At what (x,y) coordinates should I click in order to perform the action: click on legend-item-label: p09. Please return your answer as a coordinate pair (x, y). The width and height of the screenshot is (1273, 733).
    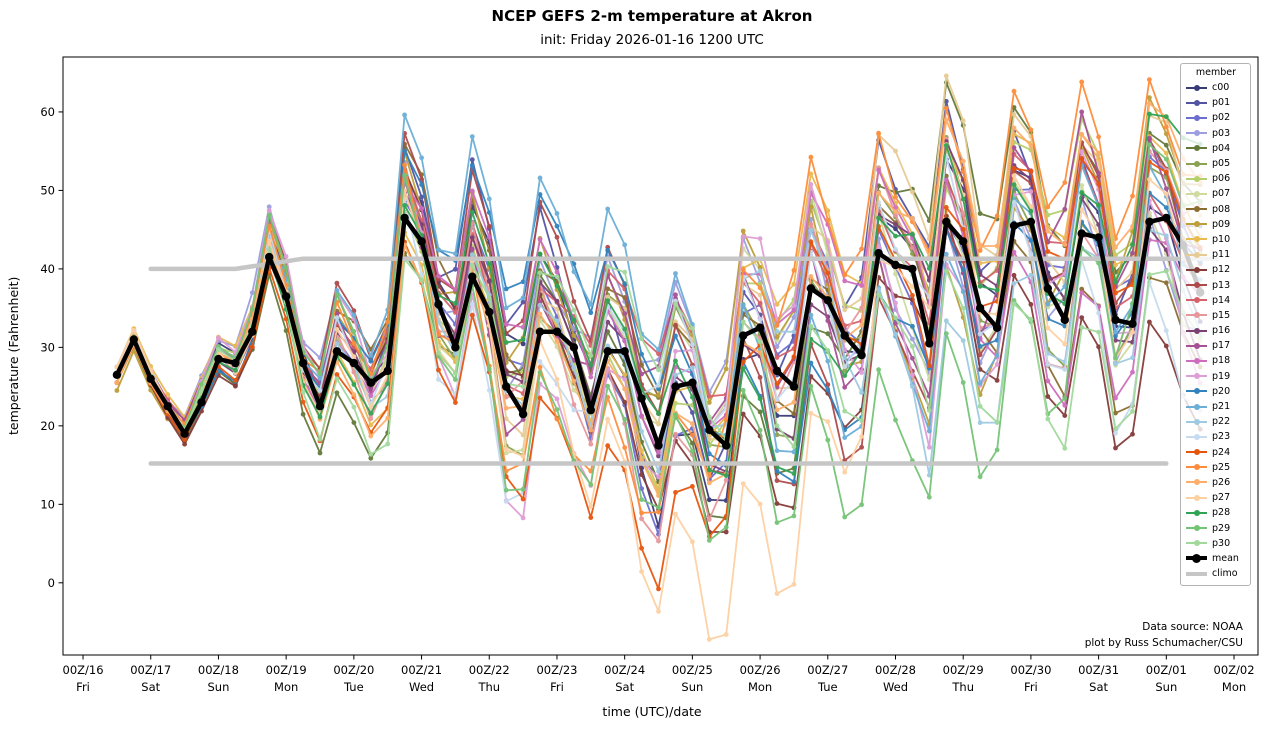
    Looking at the image, I should click on (1221, 224).